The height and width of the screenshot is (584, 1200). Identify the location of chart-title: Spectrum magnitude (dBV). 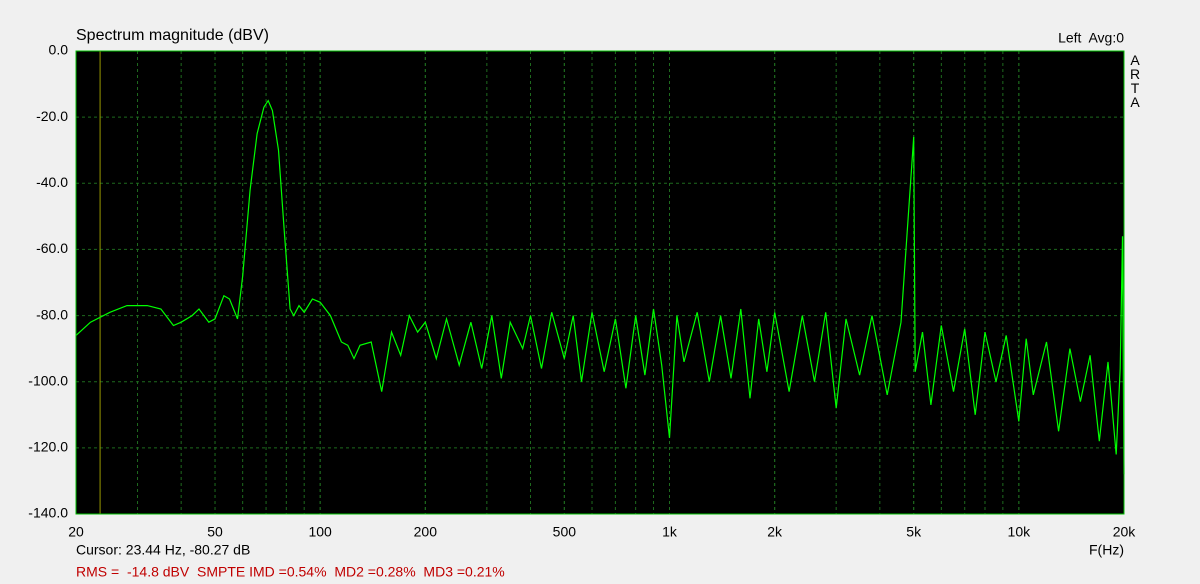
(172, 35).